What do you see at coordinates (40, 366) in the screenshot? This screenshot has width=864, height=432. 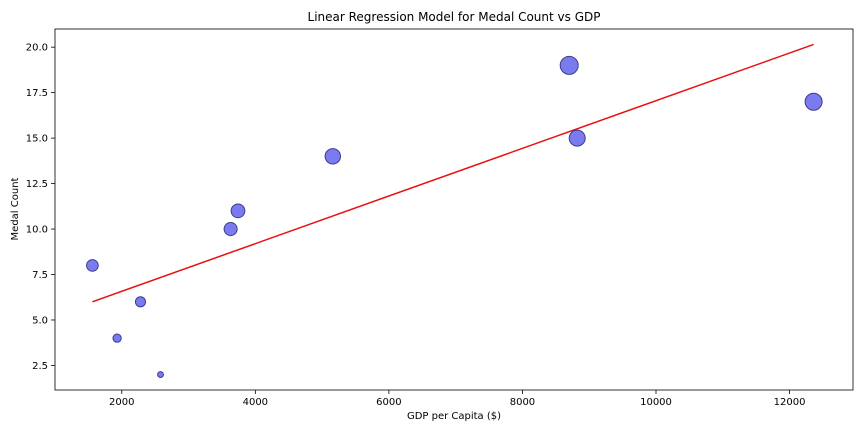 I see `y-tick-label: 2.5` at bounding box center [40, 366].